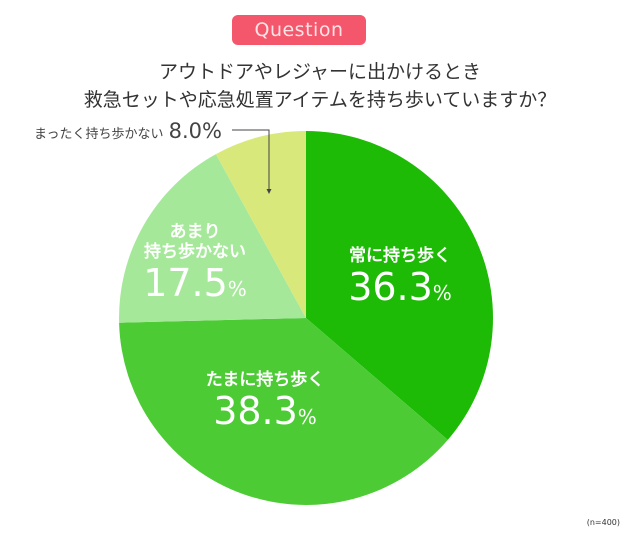 The image size is (640, 555). Describe the element at coordinates (128, 131) in the screenshot. I see `label-never: まったく持ち歩かない 8.0%` at that location.